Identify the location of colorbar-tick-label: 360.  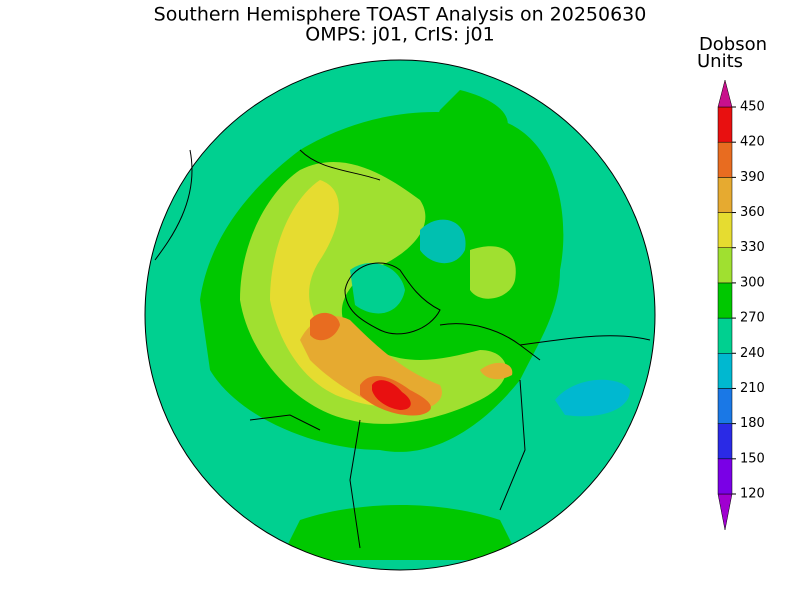
(752, 212).